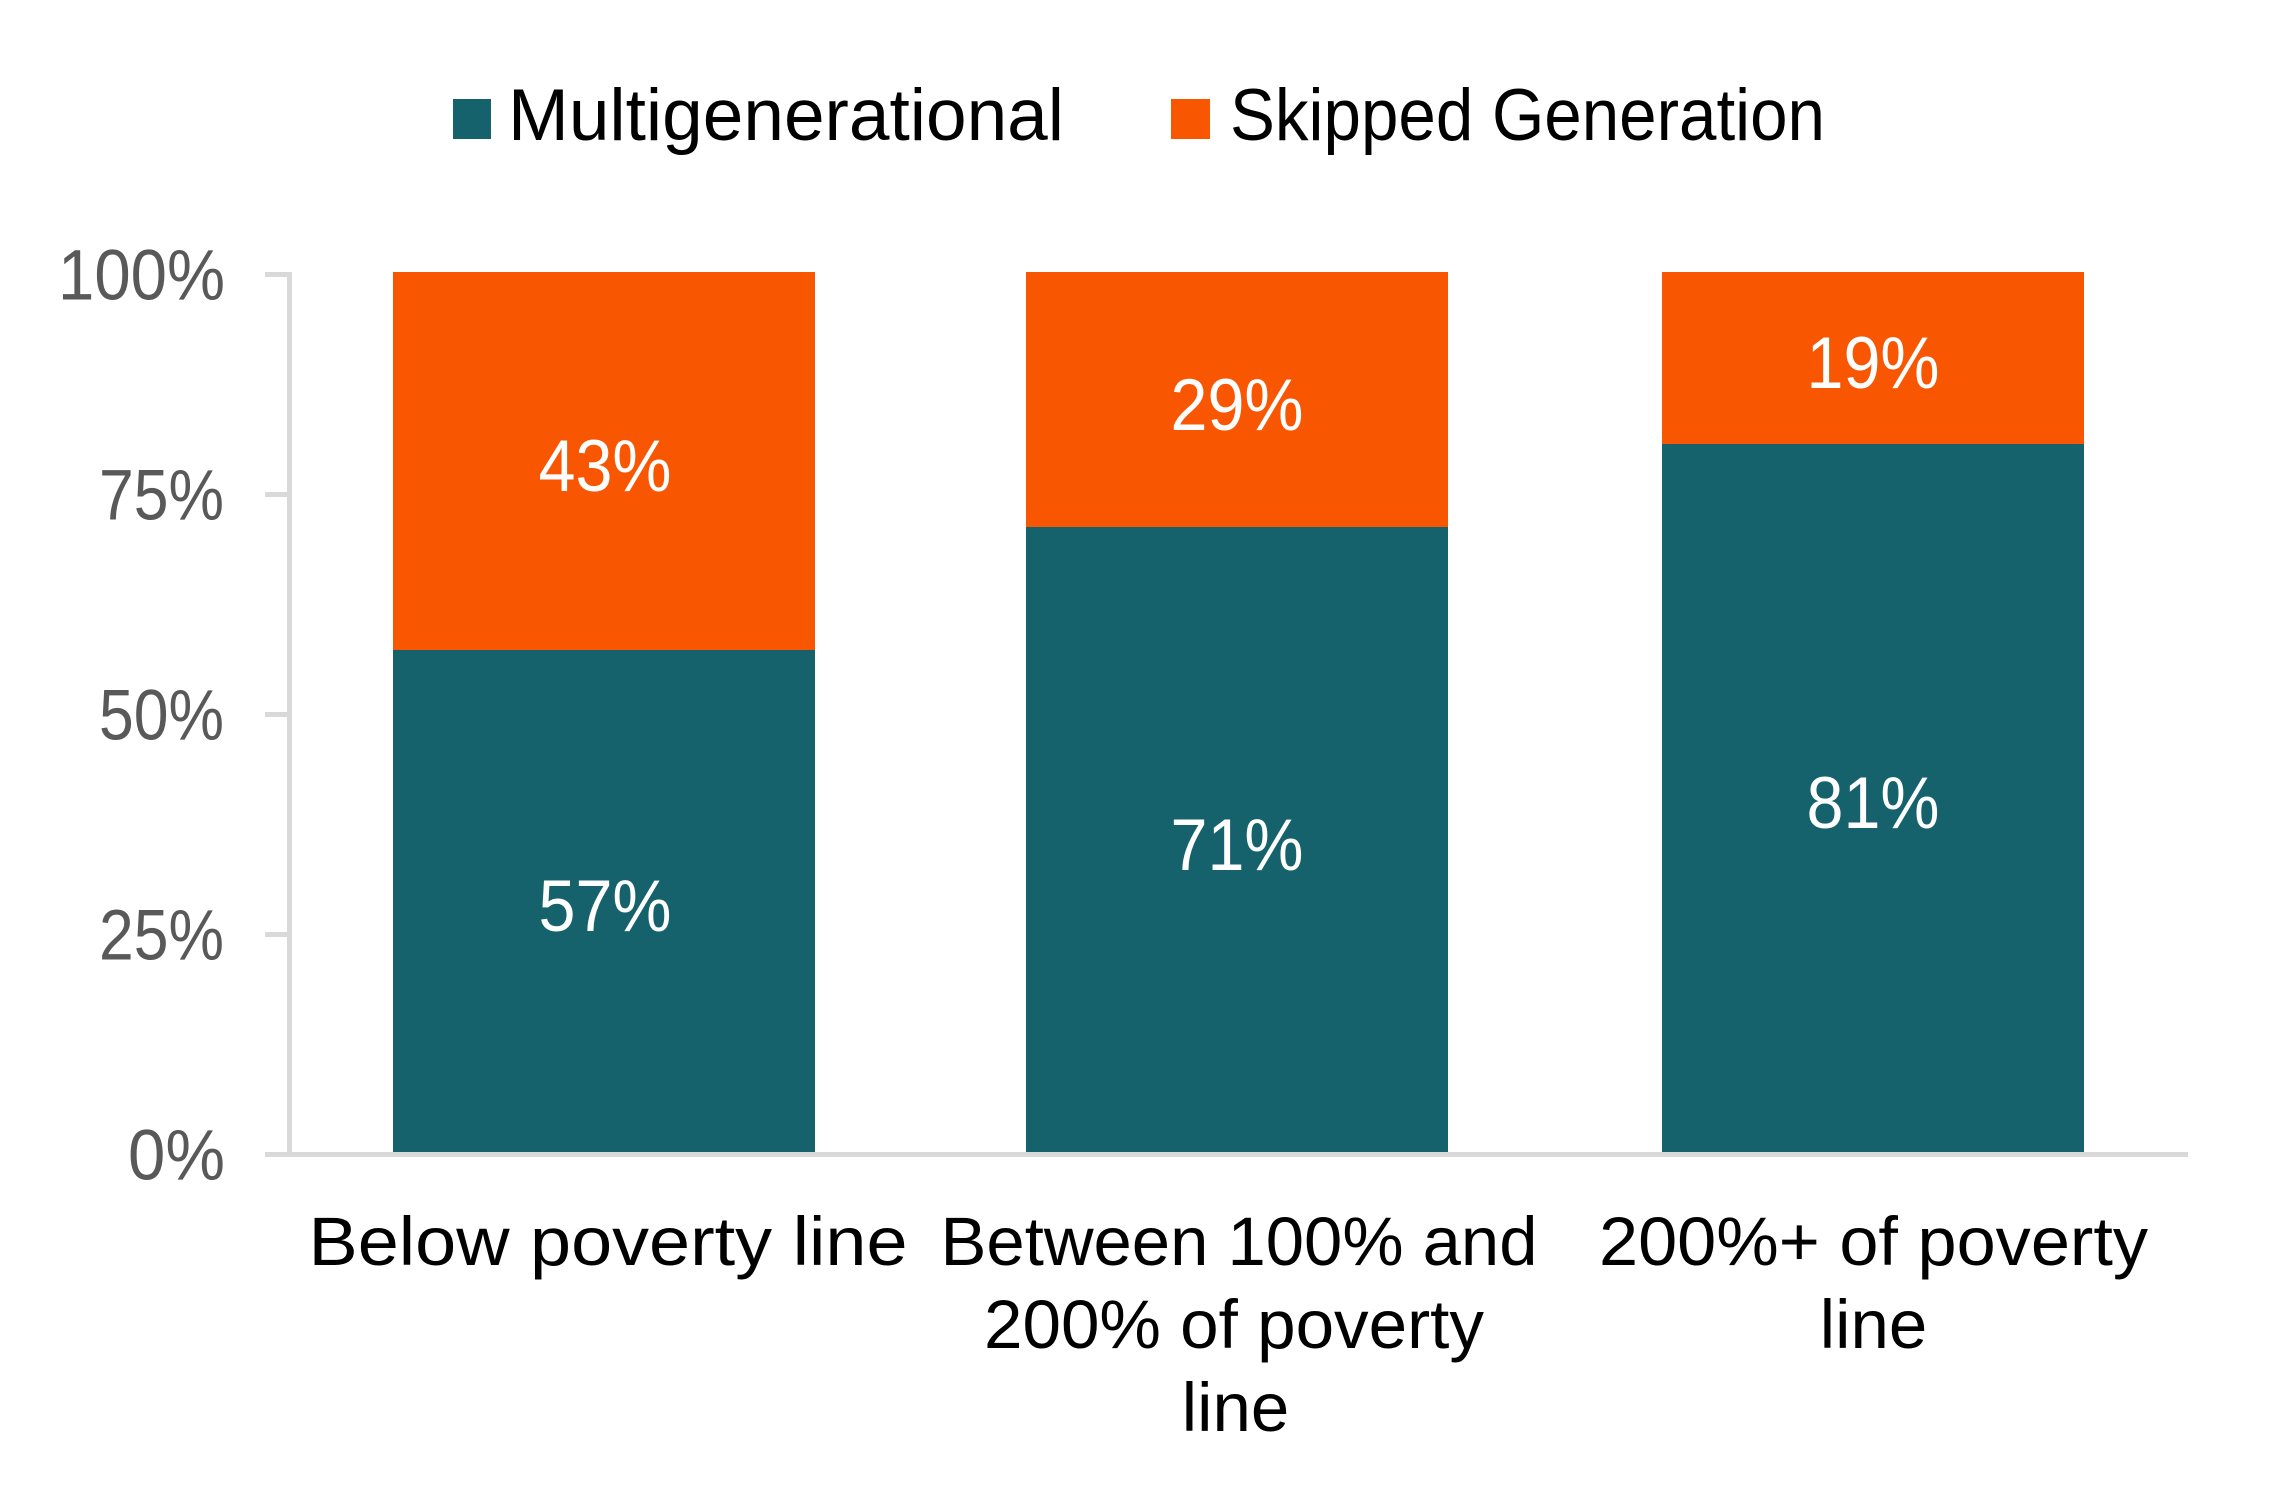  What do you see at coordinates (1527, 115) in the screenshot?
I see `svg-text: Skipped Generation` at bounding box center [1527, 115].